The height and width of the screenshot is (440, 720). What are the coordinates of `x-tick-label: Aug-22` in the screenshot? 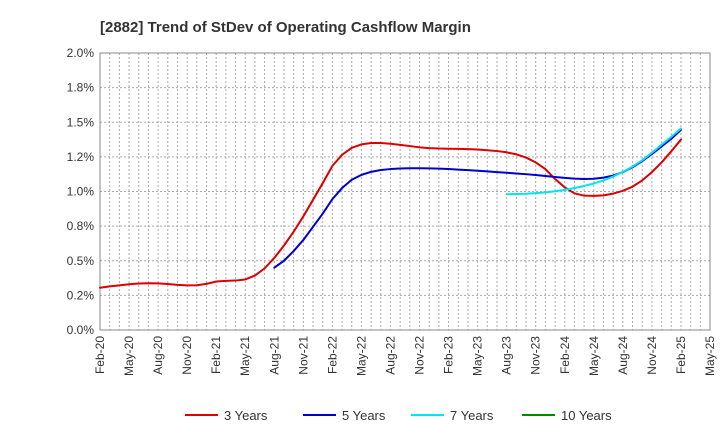 It's located at (390, 355).